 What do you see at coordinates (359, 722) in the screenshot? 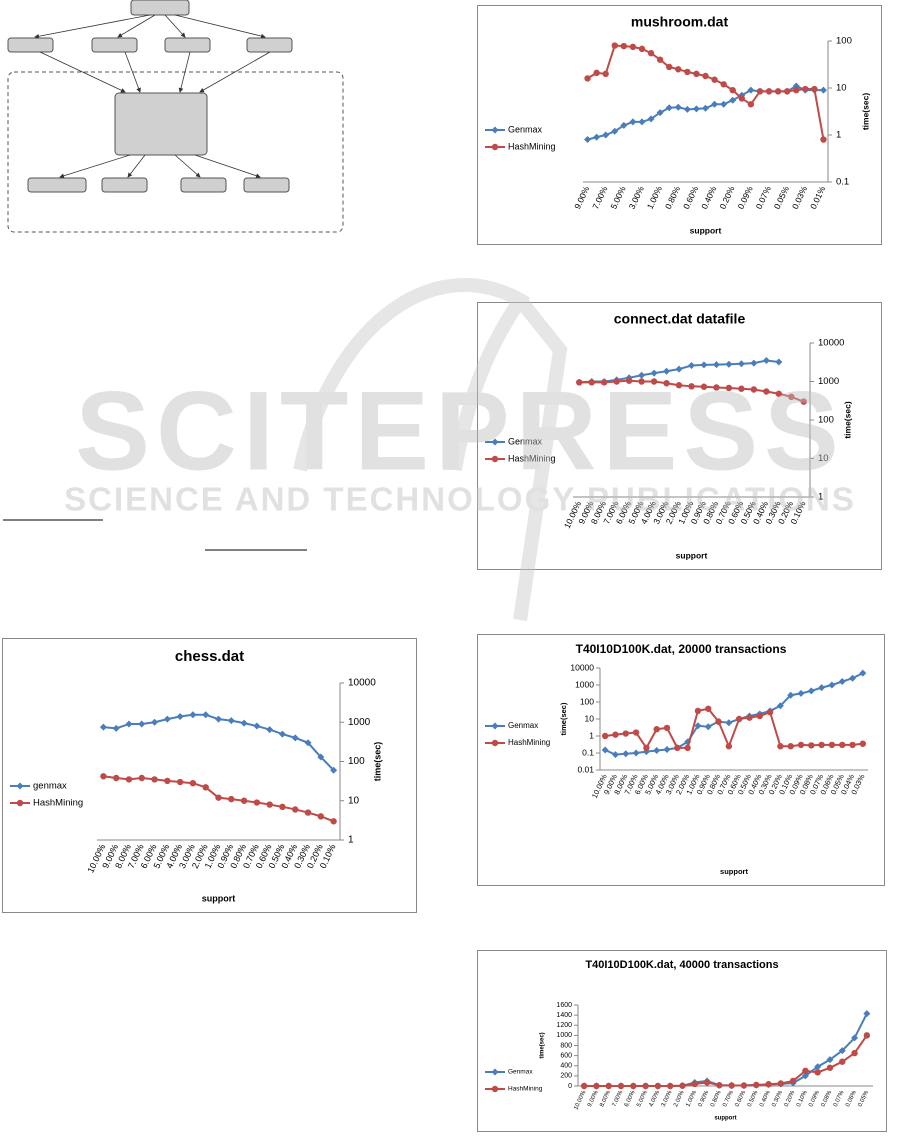
I see `y-tick-label: 1000` at bounding box center [359, 722].